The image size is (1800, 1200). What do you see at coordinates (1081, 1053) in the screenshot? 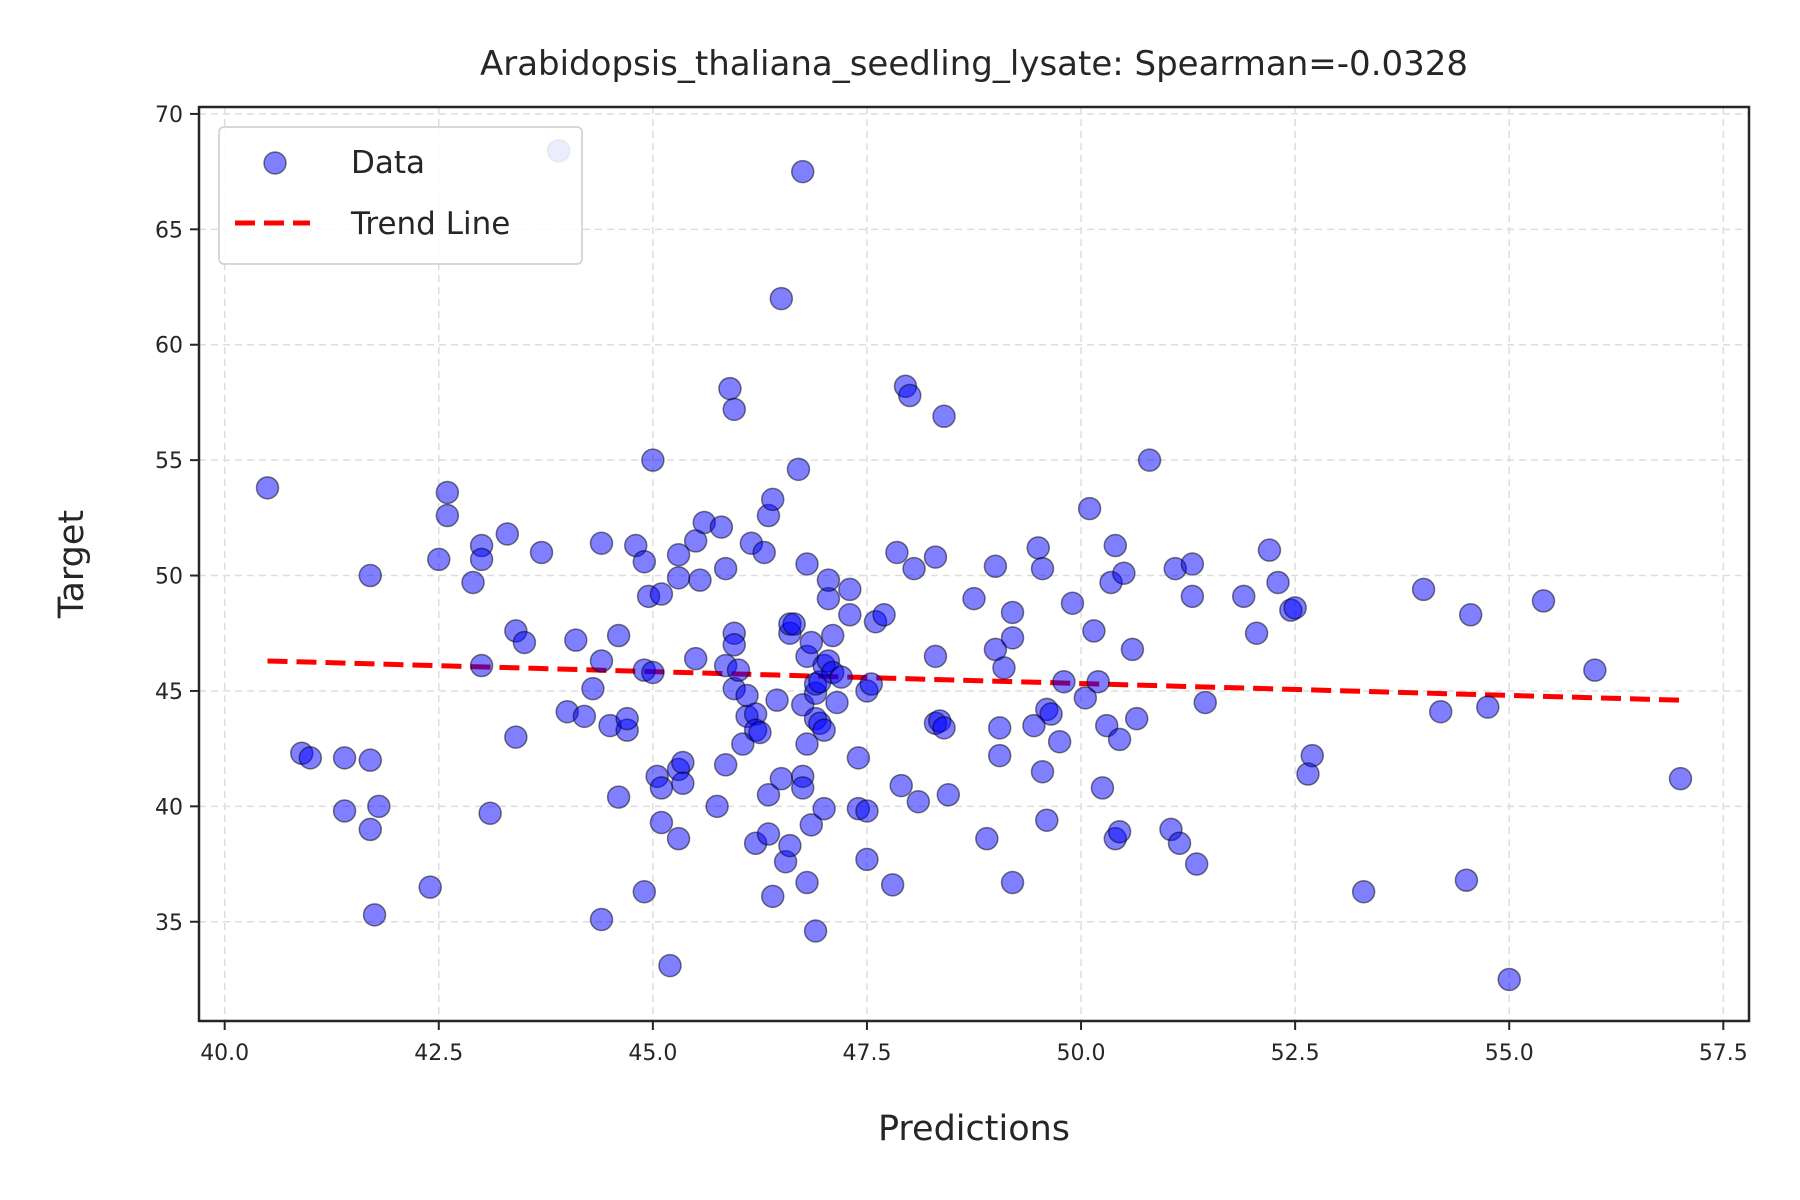
I see `x-tick-label: 50.0` at bounding box center [1081, 1053].